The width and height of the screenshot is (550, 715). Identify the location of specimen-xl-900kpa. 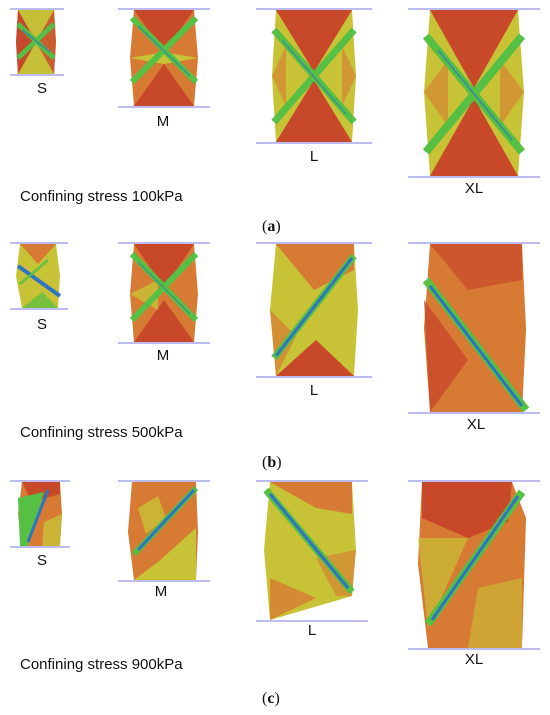
(474, 565).